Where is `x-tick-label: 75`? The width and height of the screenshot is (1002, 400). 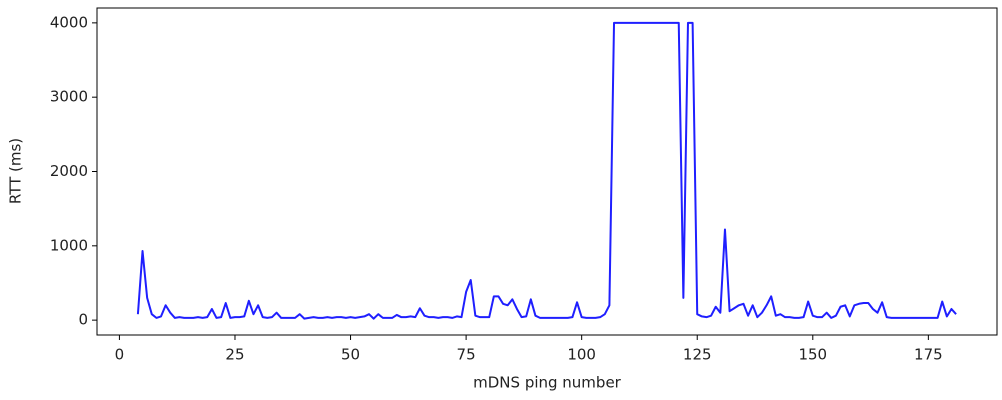
x-tick-label: 75 is located at coordinates (466, 355).